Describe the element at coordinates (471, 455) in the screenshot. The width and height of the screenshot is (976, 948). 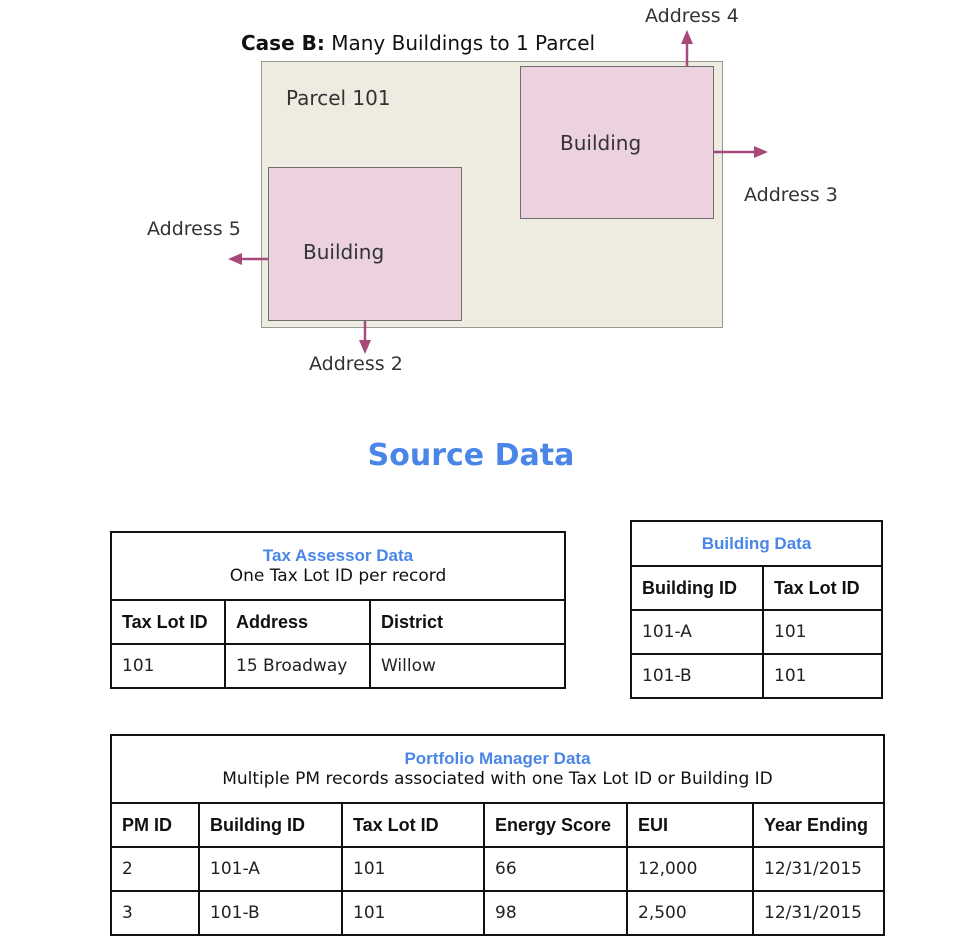
I see `source-data-title: Source Data` at that location.